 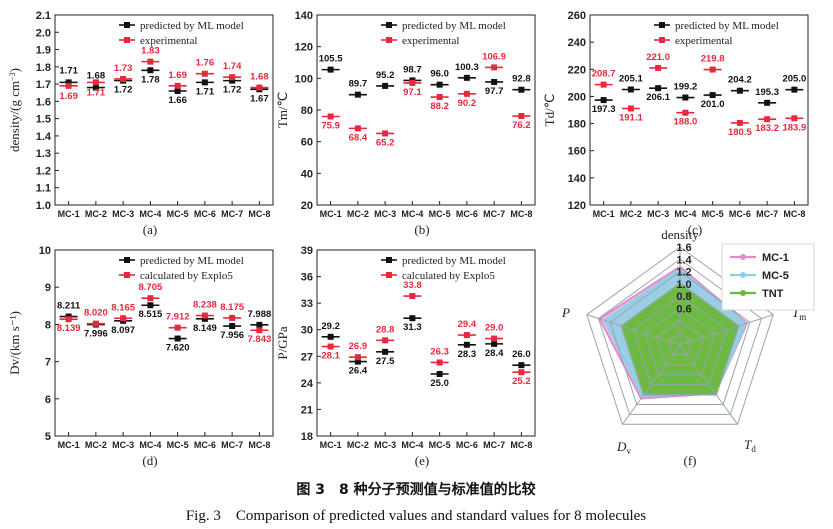 I want to click on data-label: 29.0, so click(x=494, y=328).